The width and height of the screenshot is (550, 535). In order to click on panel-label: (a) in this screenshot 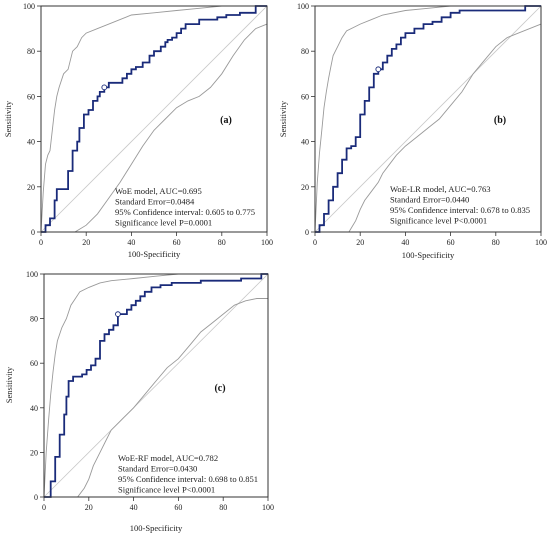, I will do `click(226, 120)`.